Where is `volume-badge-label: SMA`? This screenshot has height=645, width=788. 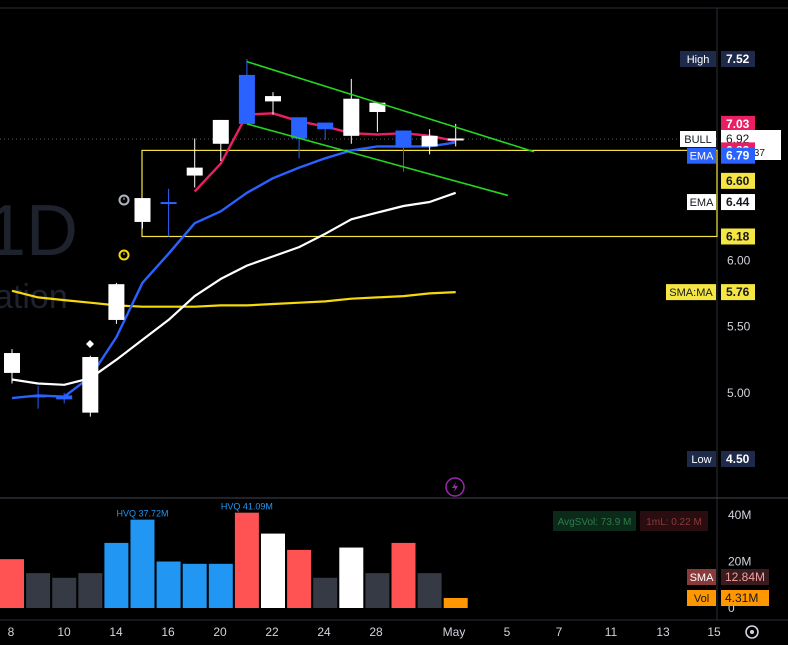 volume-badge-label: SMA is located at coordinates (702, 578).